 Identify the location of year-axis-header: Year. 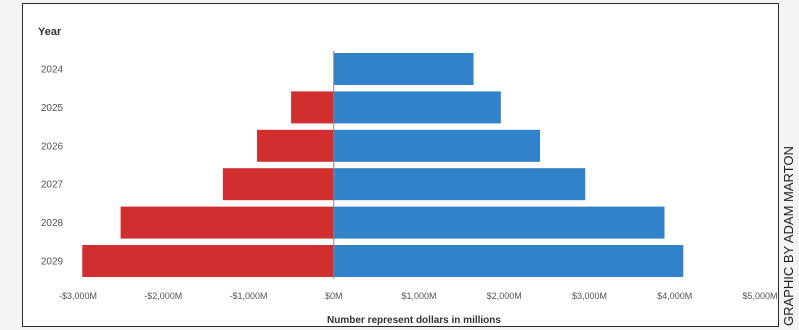
(50, 32).